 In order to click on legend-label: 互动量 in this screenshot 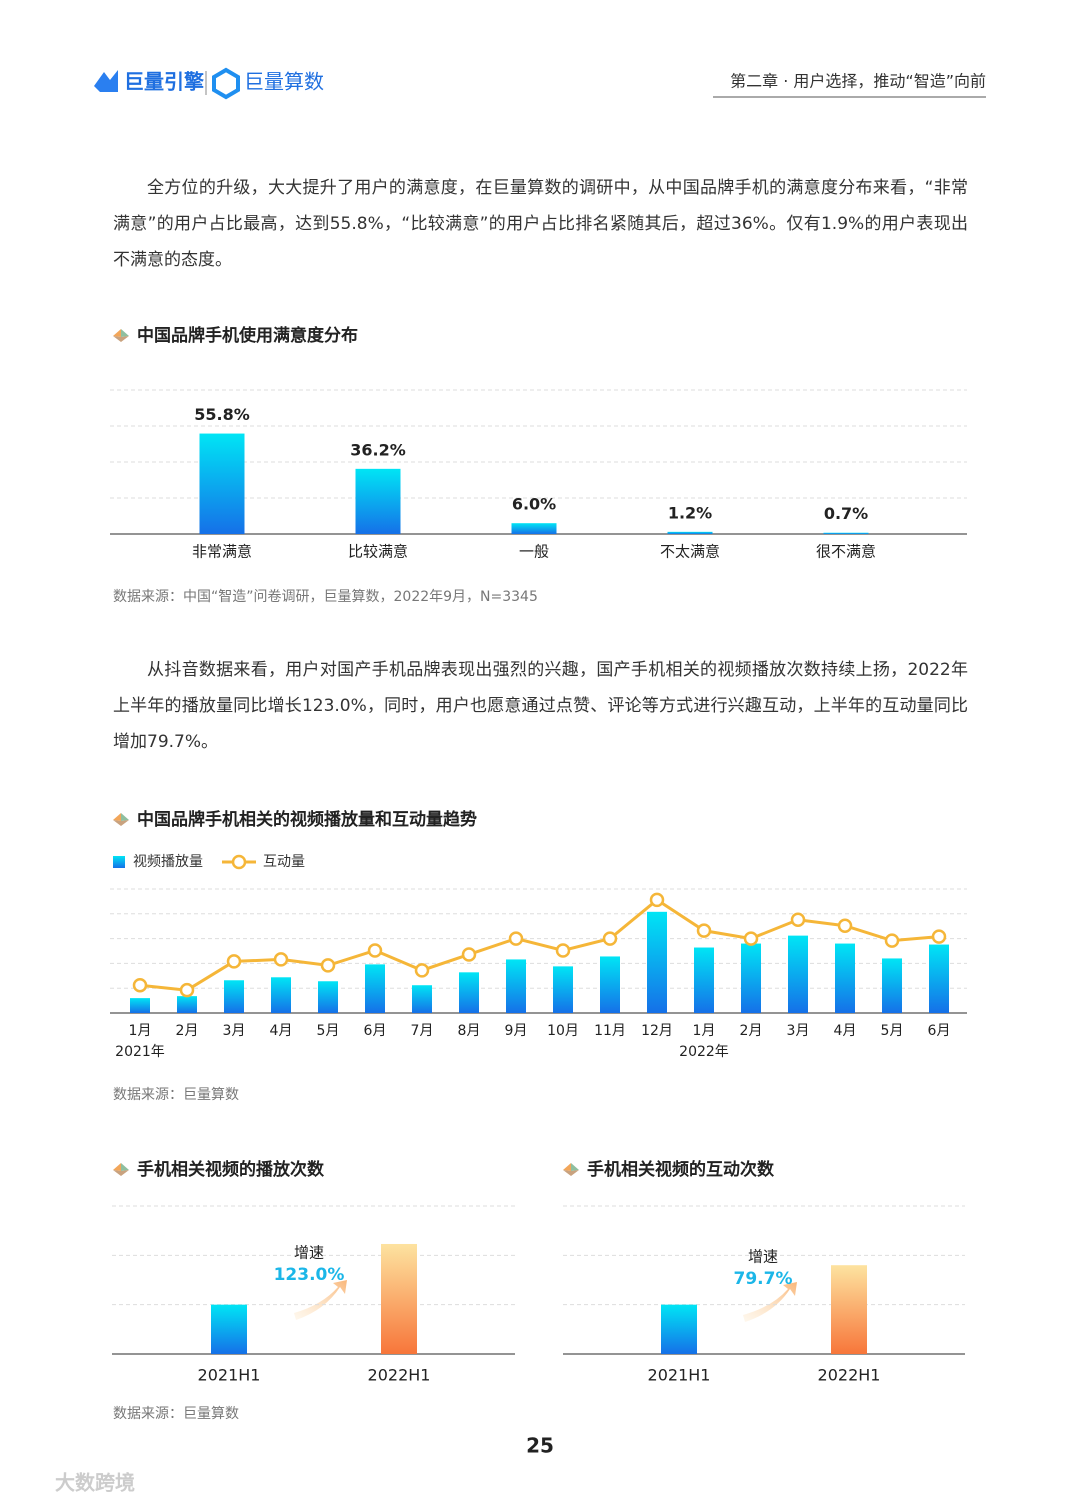, I will do `click(284, 862)`.